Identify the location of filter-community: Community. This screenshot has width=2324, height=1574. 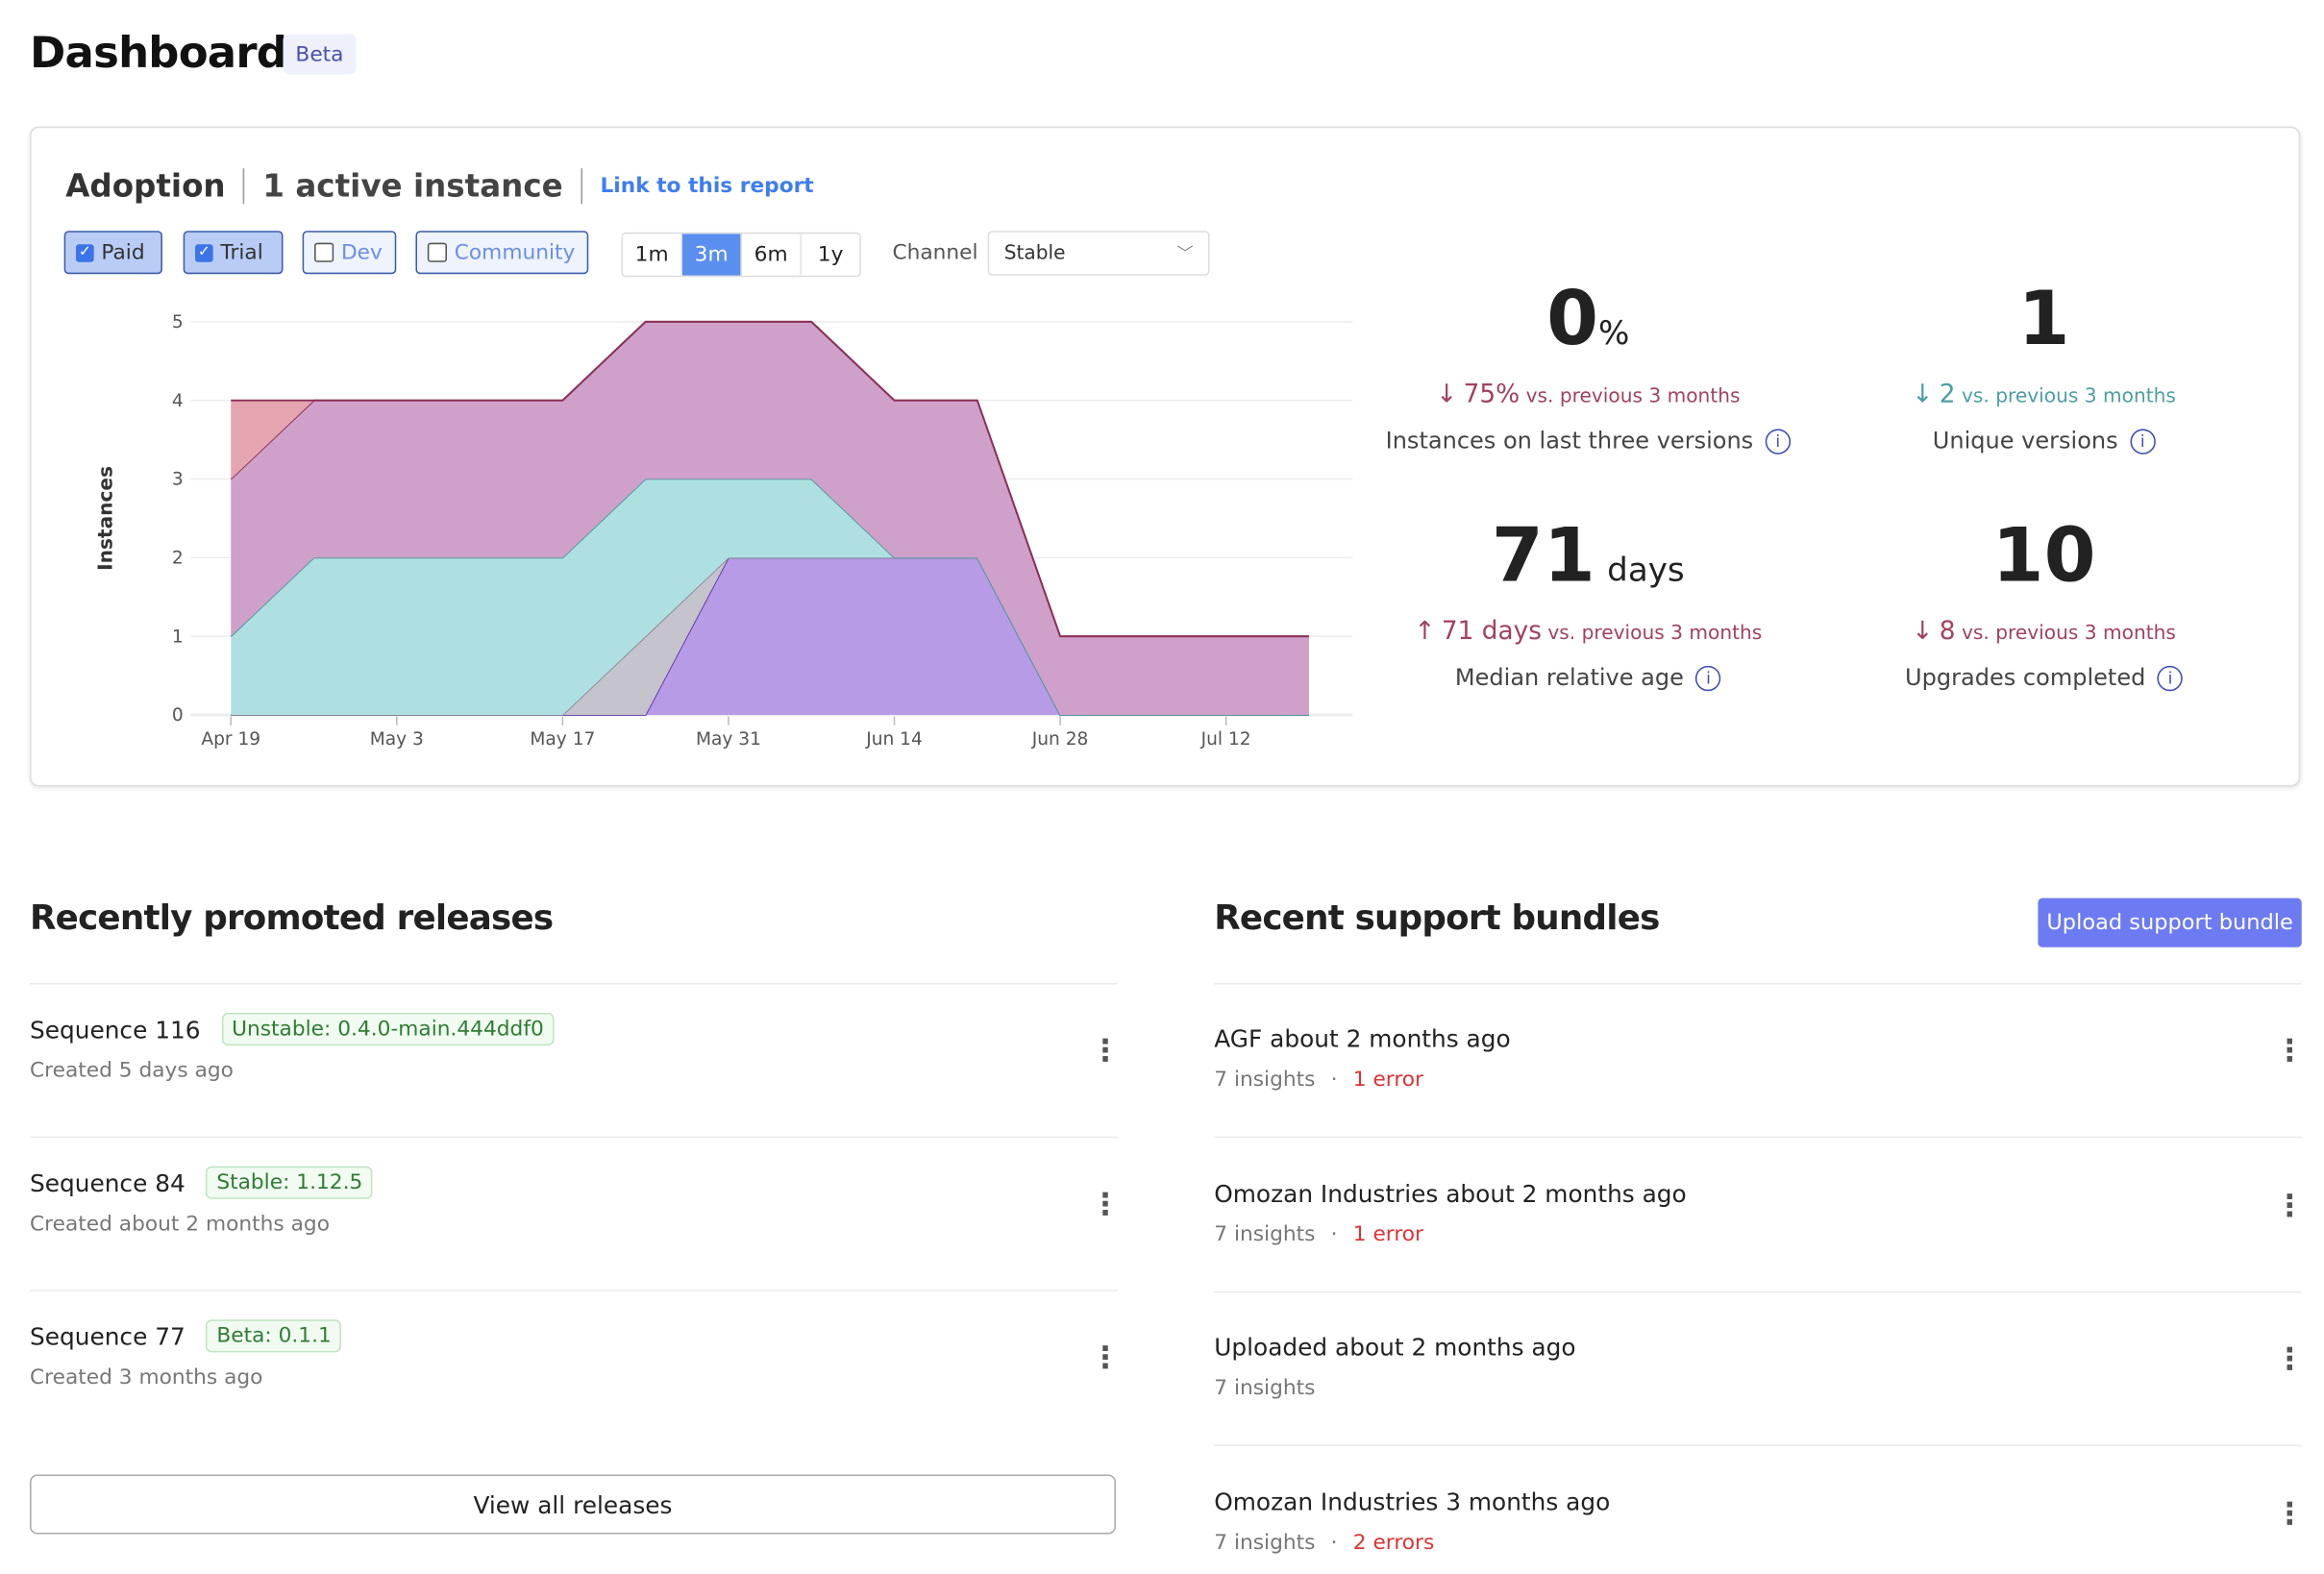
(502, 253).